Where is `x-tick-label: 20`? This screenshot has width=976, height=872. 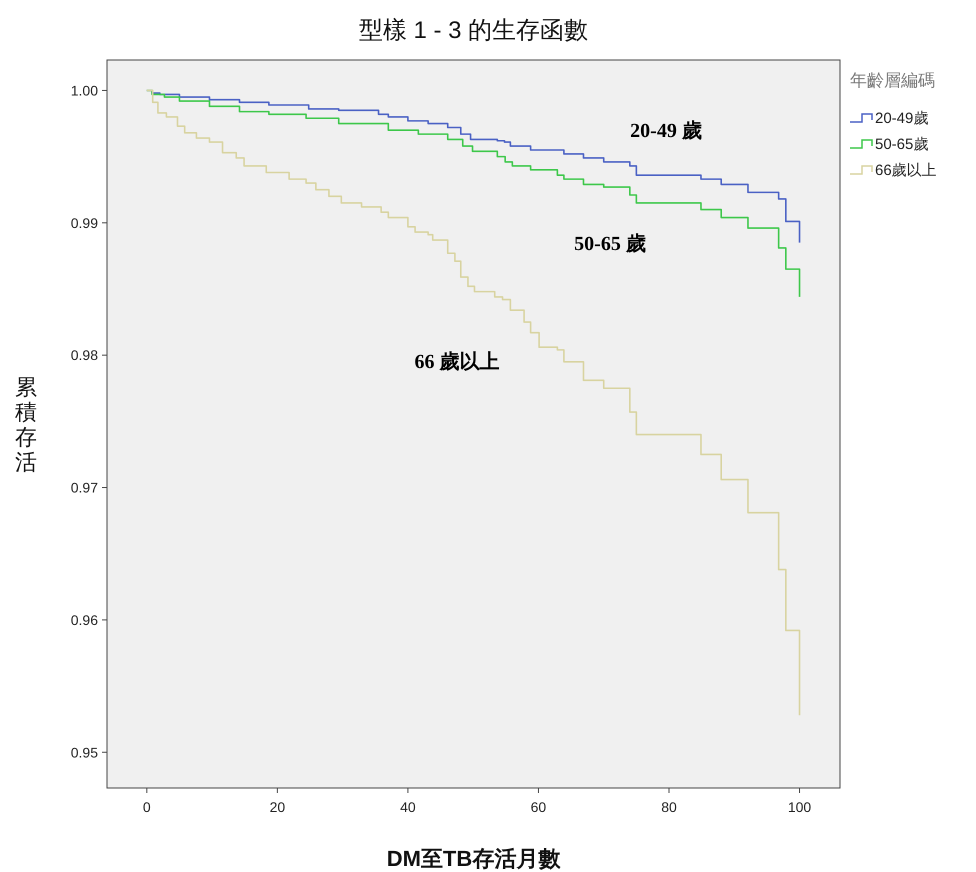
x-tick-label: 20 is located at coordinates (278, 807).